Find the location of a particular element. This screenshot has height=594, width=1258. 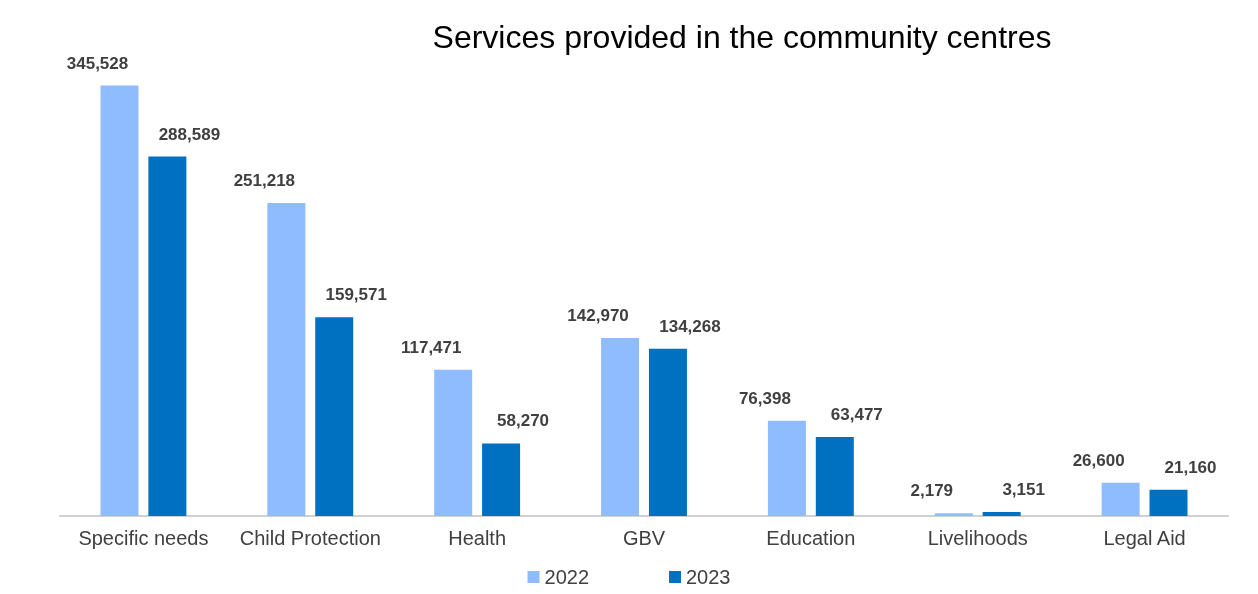

data-label: 76,398 is located at coordinates (764, 398).